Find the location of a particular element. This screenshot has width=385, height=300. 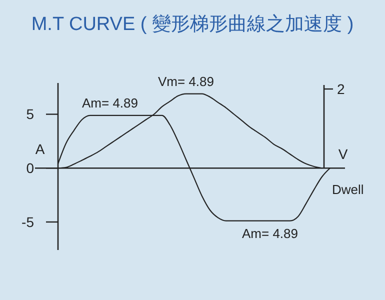

y-tick-label: -5 is located at coordinates (28, 222).